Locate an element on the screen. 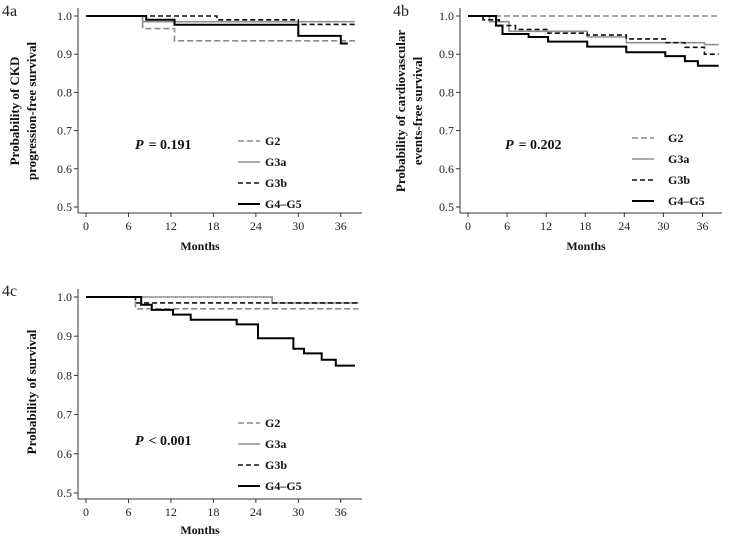 Image resolution: width=733 pixels, height=538 pixels. x-tick-label-4b: 0 is located at coordinates (468, 226).